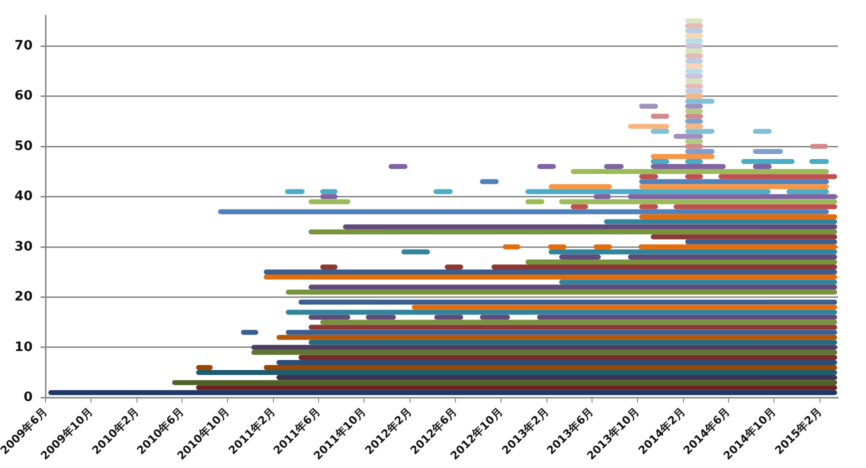 The width and height of the screenshot is (866, 468). What do you see at coordinates (23, 246) in the screenshot?
I see `y-tick-label: 30` at bounding box center [23, 246].